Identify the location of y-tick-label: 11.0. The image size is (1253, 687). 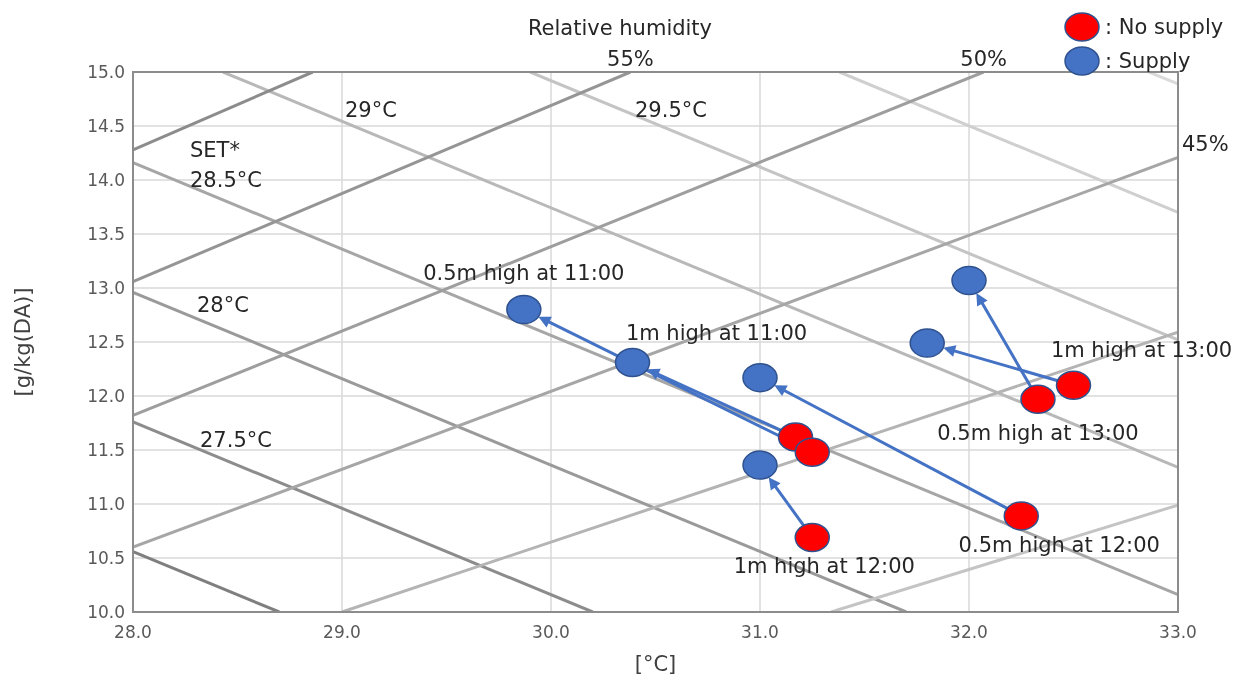
(106, 503).